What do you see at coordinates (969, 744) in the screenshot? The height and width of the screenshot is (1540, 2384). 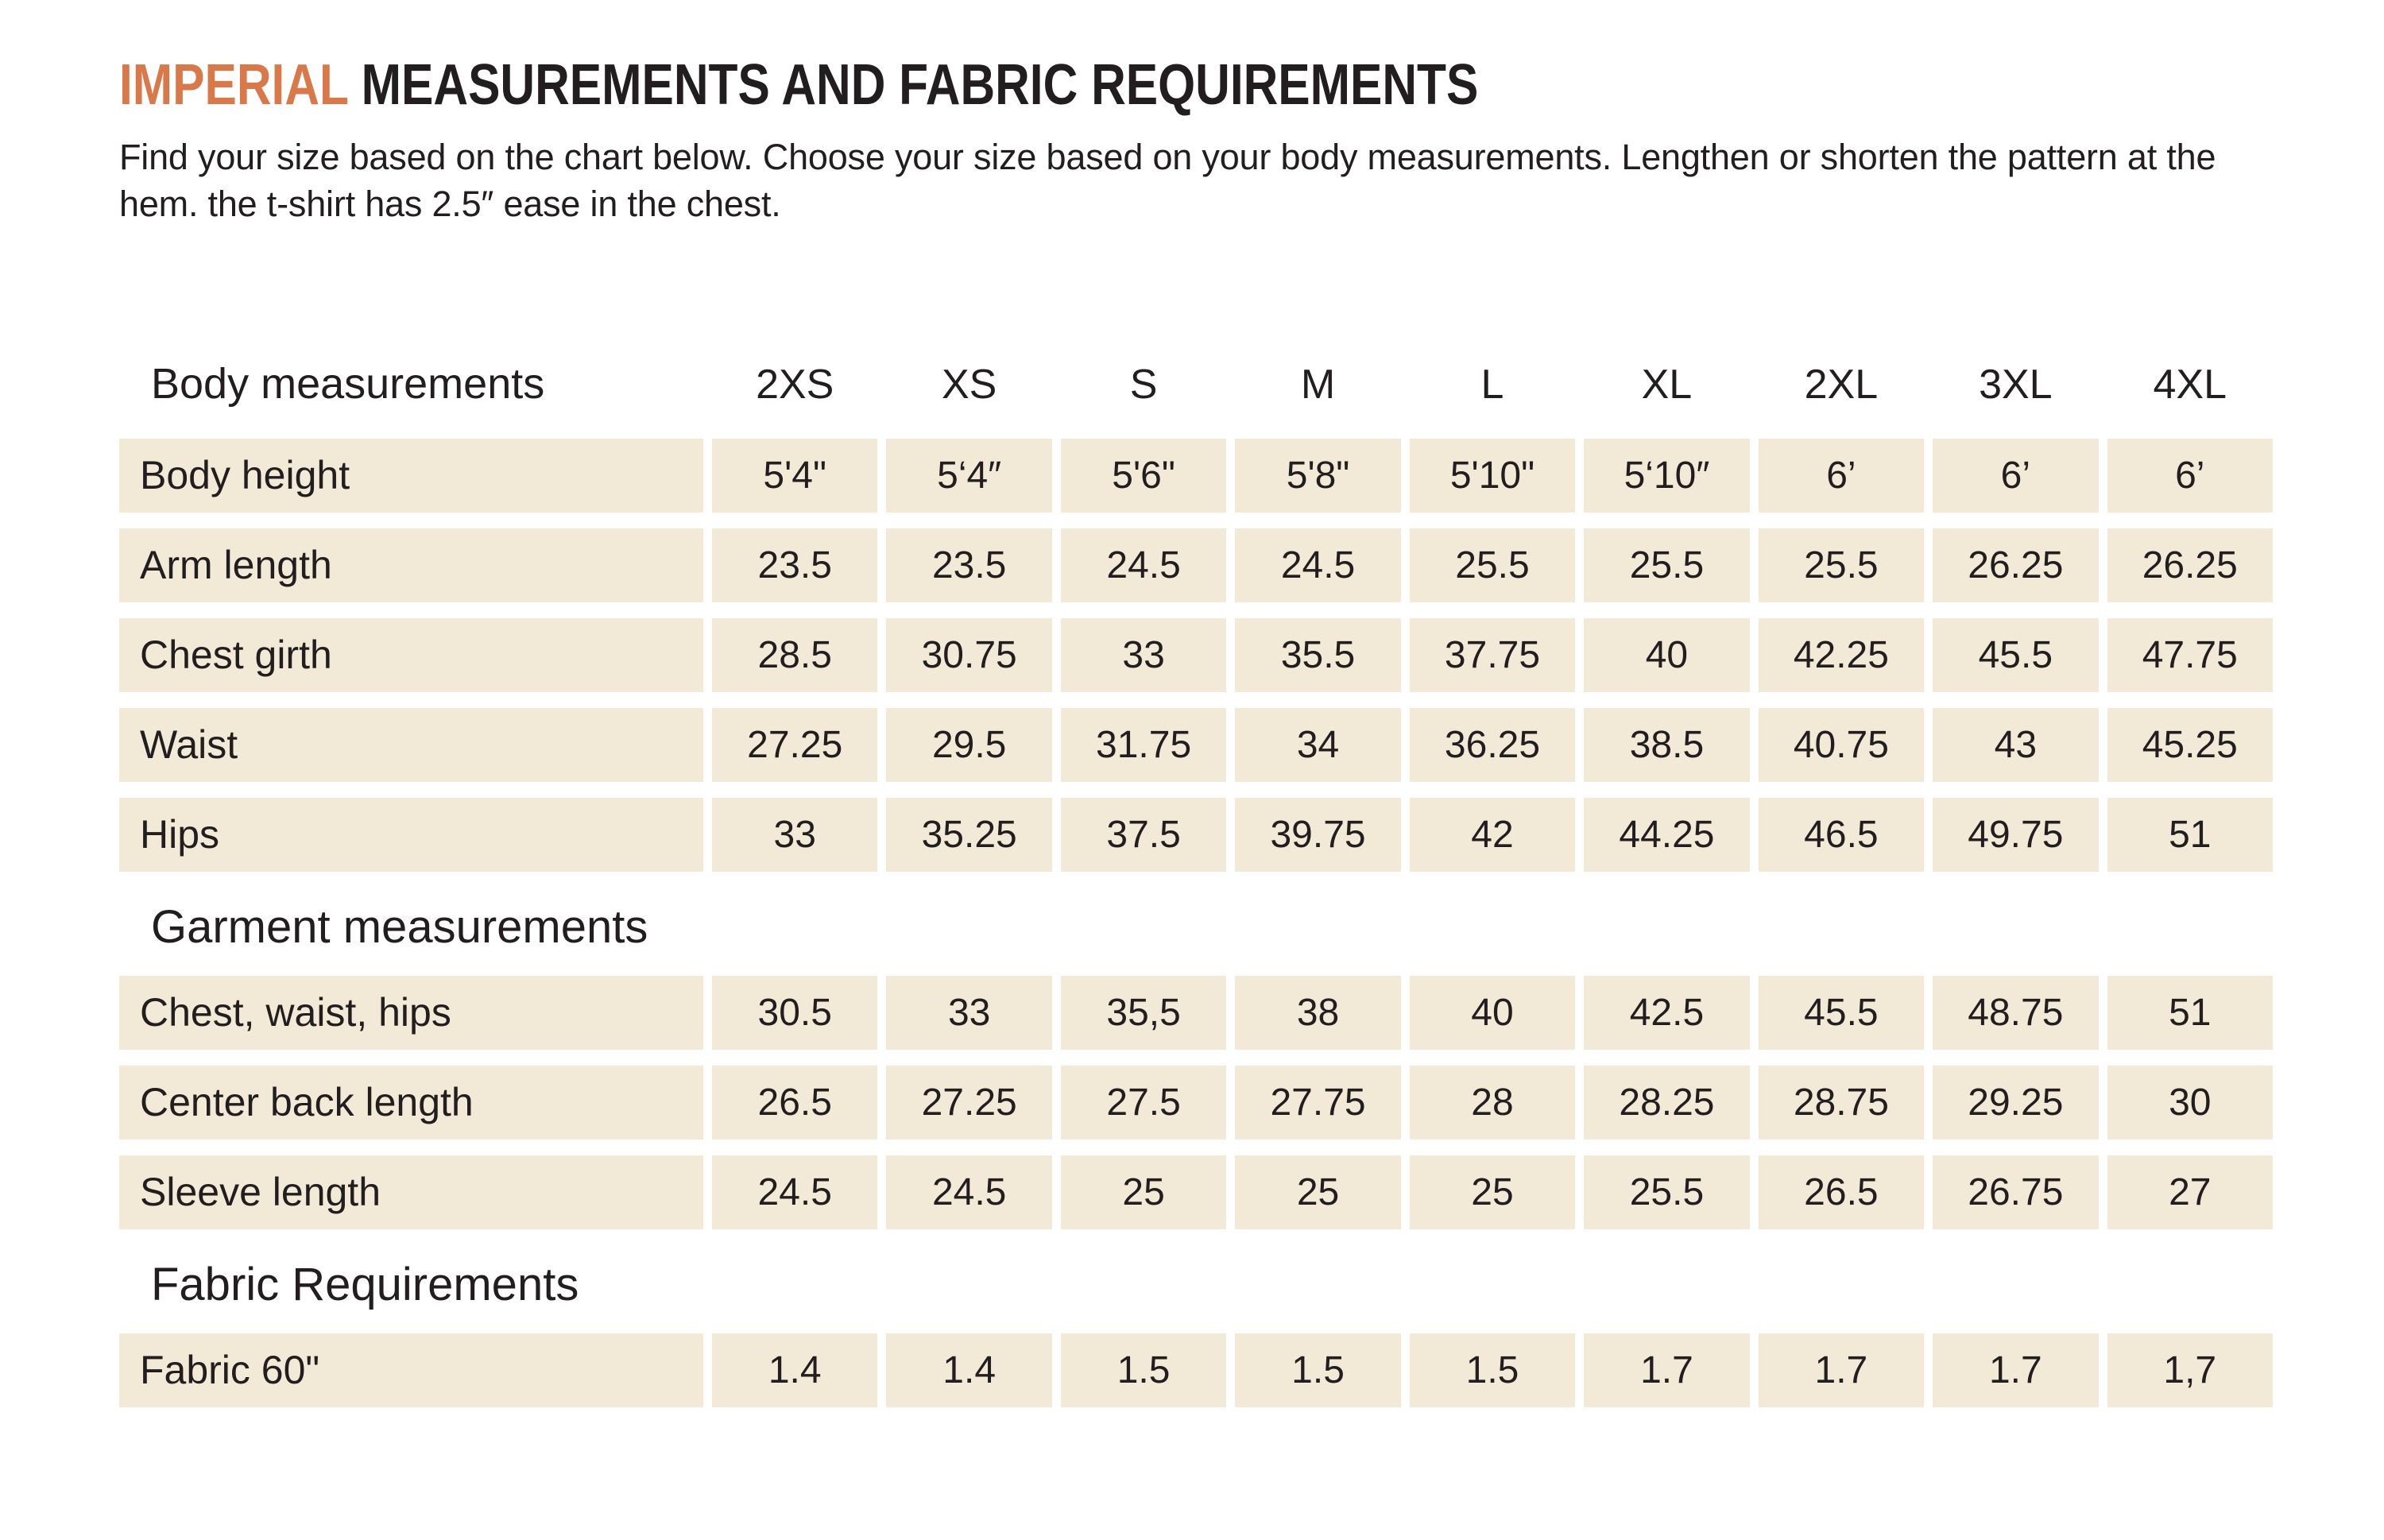 I see `table-cell: 29.5` at bounding box center [969, 744].